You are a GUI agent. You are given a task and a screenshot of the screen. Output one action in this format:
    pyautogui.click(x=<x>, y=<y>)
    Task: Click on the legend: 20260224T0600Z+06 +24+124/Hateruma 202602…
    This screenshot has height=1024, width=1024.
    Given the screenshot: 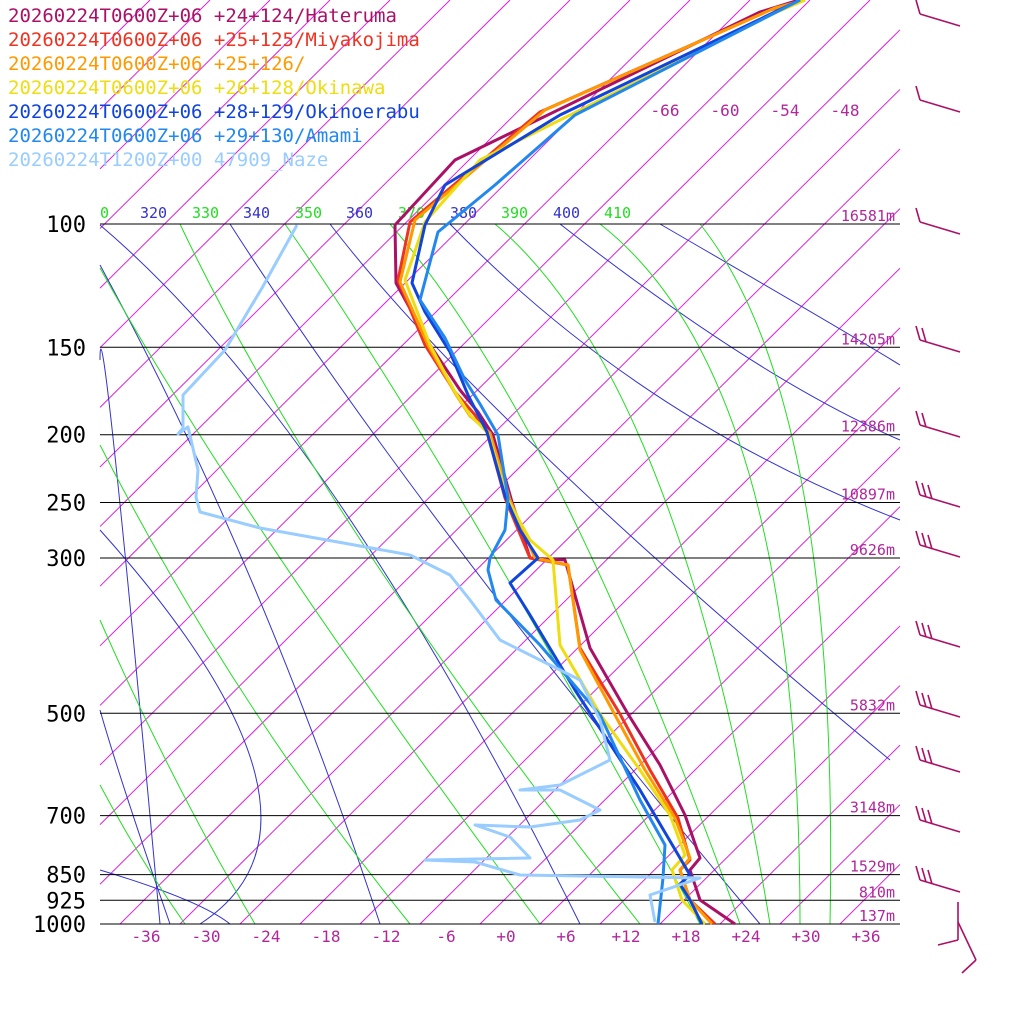 What is the action you would take?
    pyautogui.click(x=214, y=88)
    